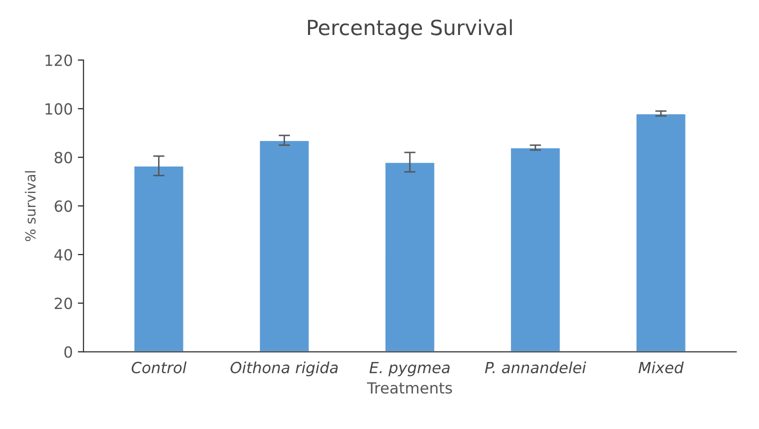 Image resolution: width=759 pixels, height=429 pixels. What do you see at coordinates (410, 29) in the screenshot?
I see `chart-title: Percentage Survival` at bounding box center [410, 29].